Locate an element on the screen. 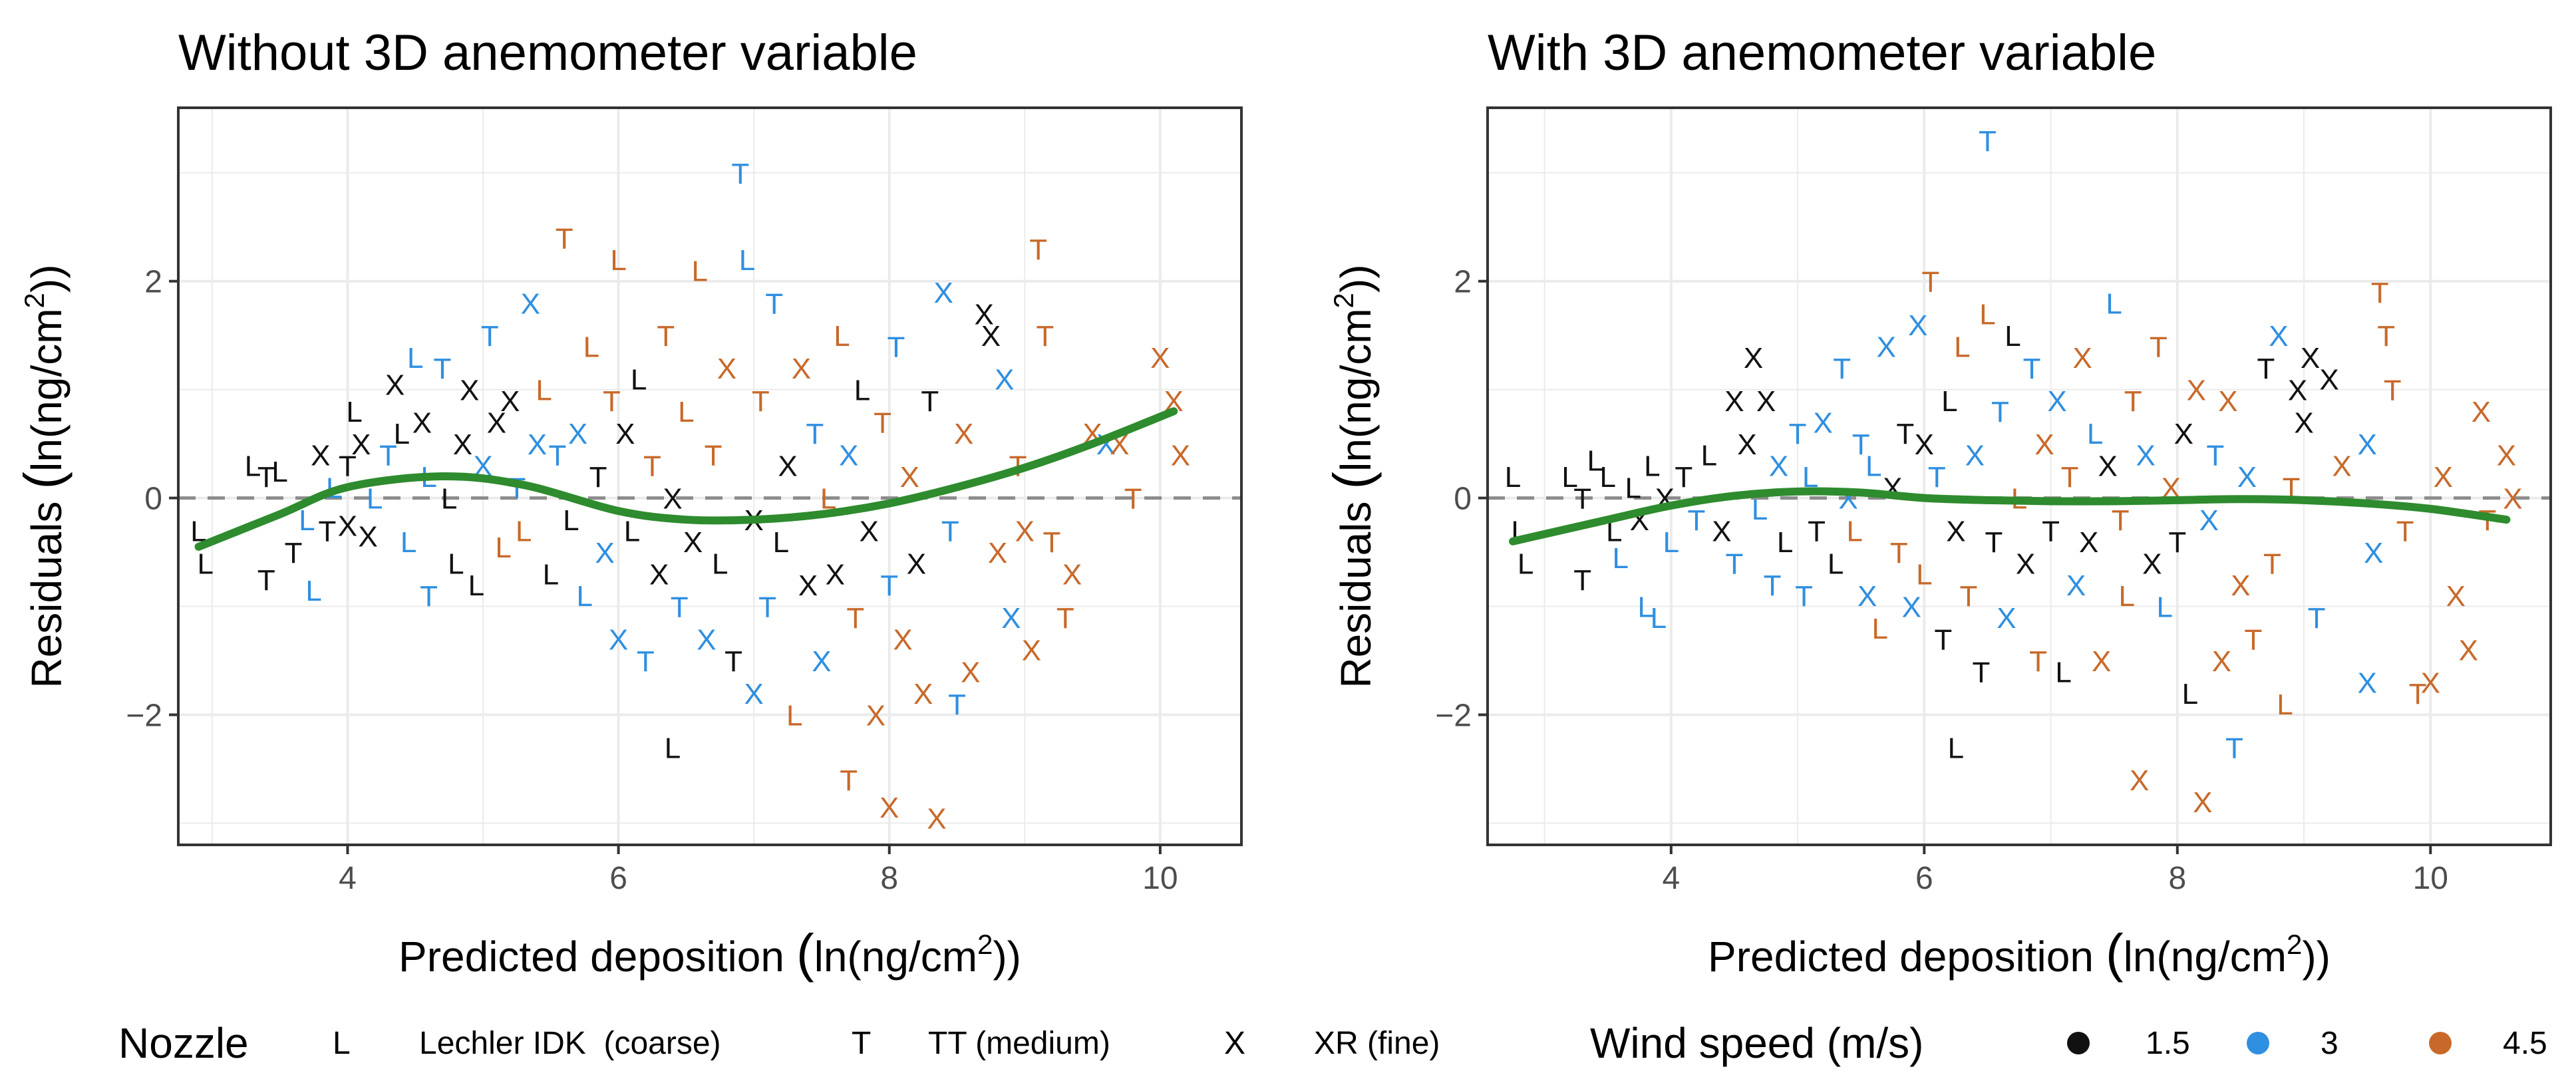 Image resolution: width=2576 pixels, height=1089 pixels. legend-nozzle-label-x: XR (fine) is located at coordinates (1377, 1043).